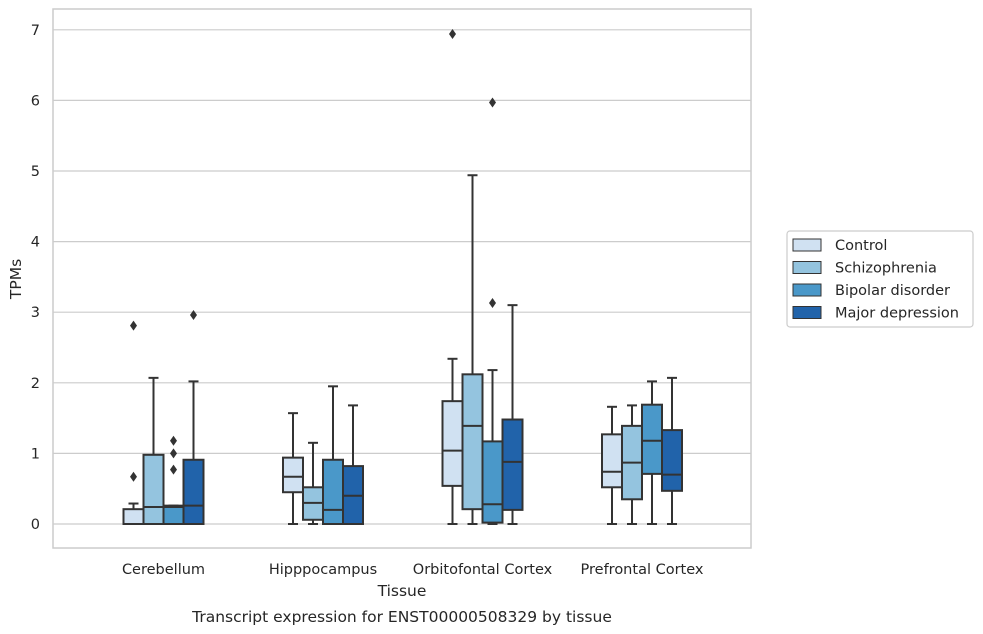 The image size is (983, 634). Describe the element at coordinates (892, 291) in the screenshot. I see `legend-label: Bipolar disorder` at that location.